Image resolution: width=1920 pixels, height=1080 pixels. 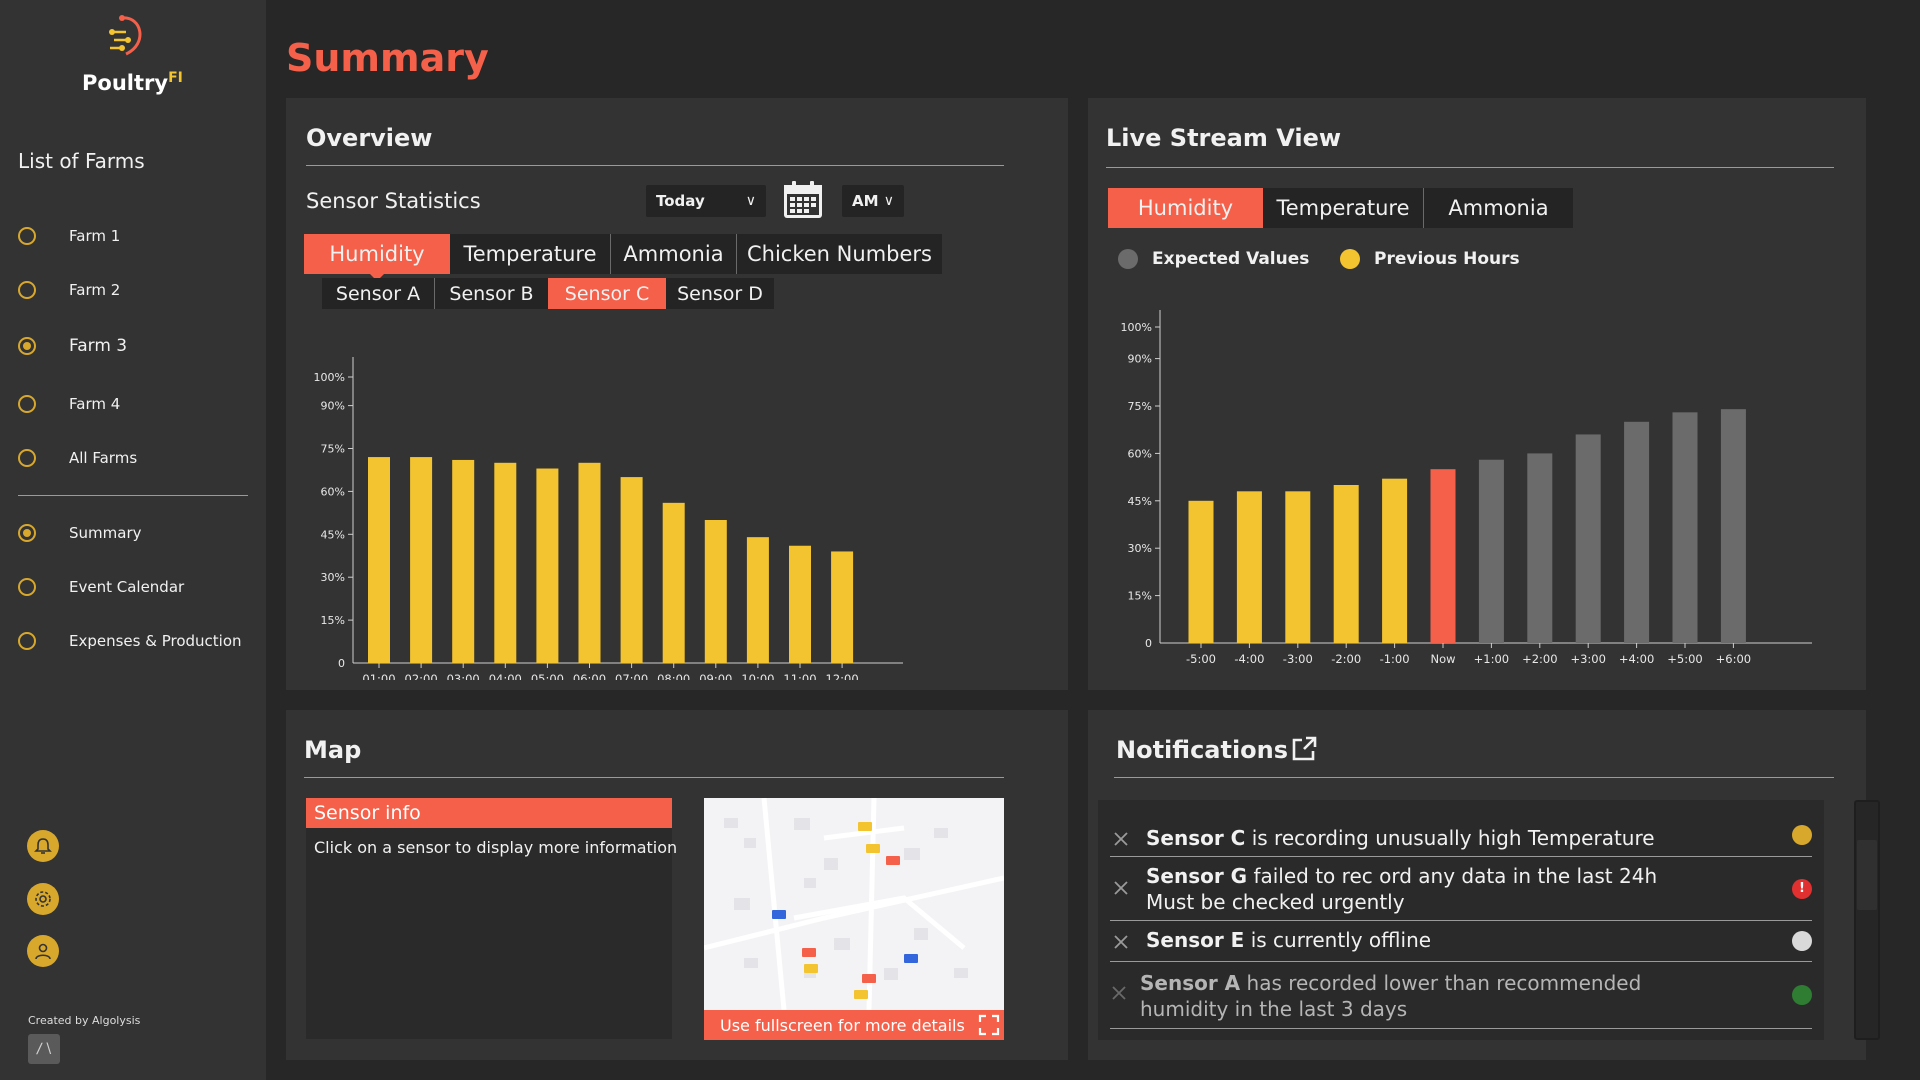 I want to click on legend-label: Previous Hours, so click(x=1447, y=259).